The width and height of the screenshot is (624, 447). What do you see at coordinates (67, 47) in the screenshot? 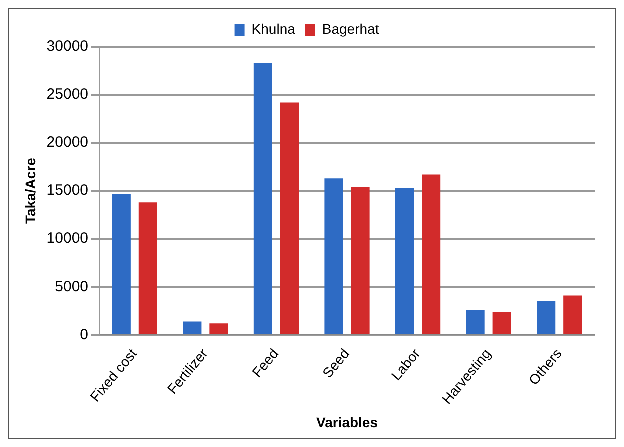
I see `y-tick-label: 30000` at bounding box center [67, 47].